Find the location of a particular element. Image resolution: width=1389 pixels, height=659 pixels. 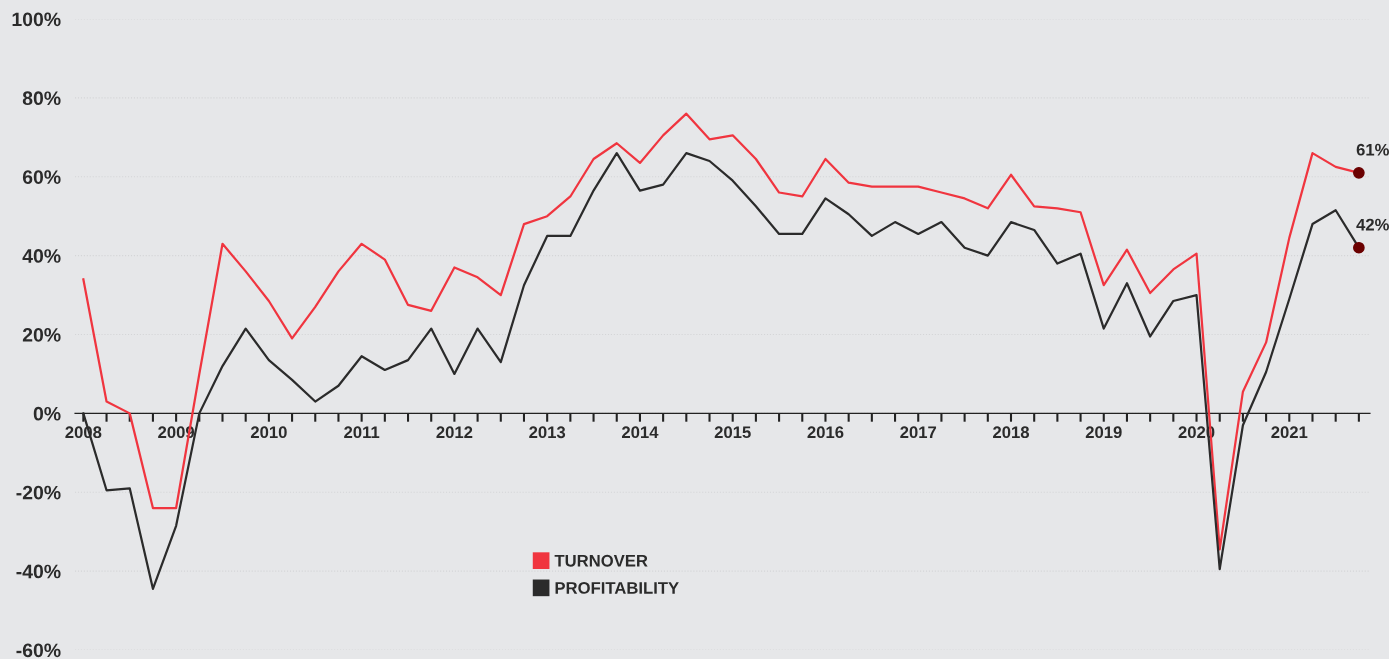

x-tick-label: 2013 is located at coordinates (547, 432).